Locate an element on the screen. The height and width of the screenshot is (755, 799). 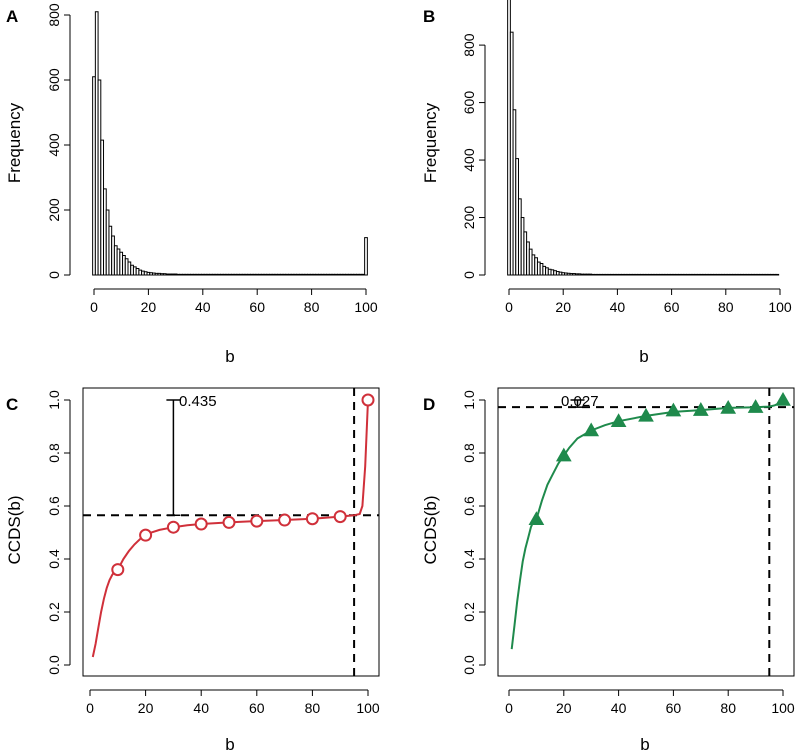
panel-c-xlabel: b is located at coordinates (229, 744).